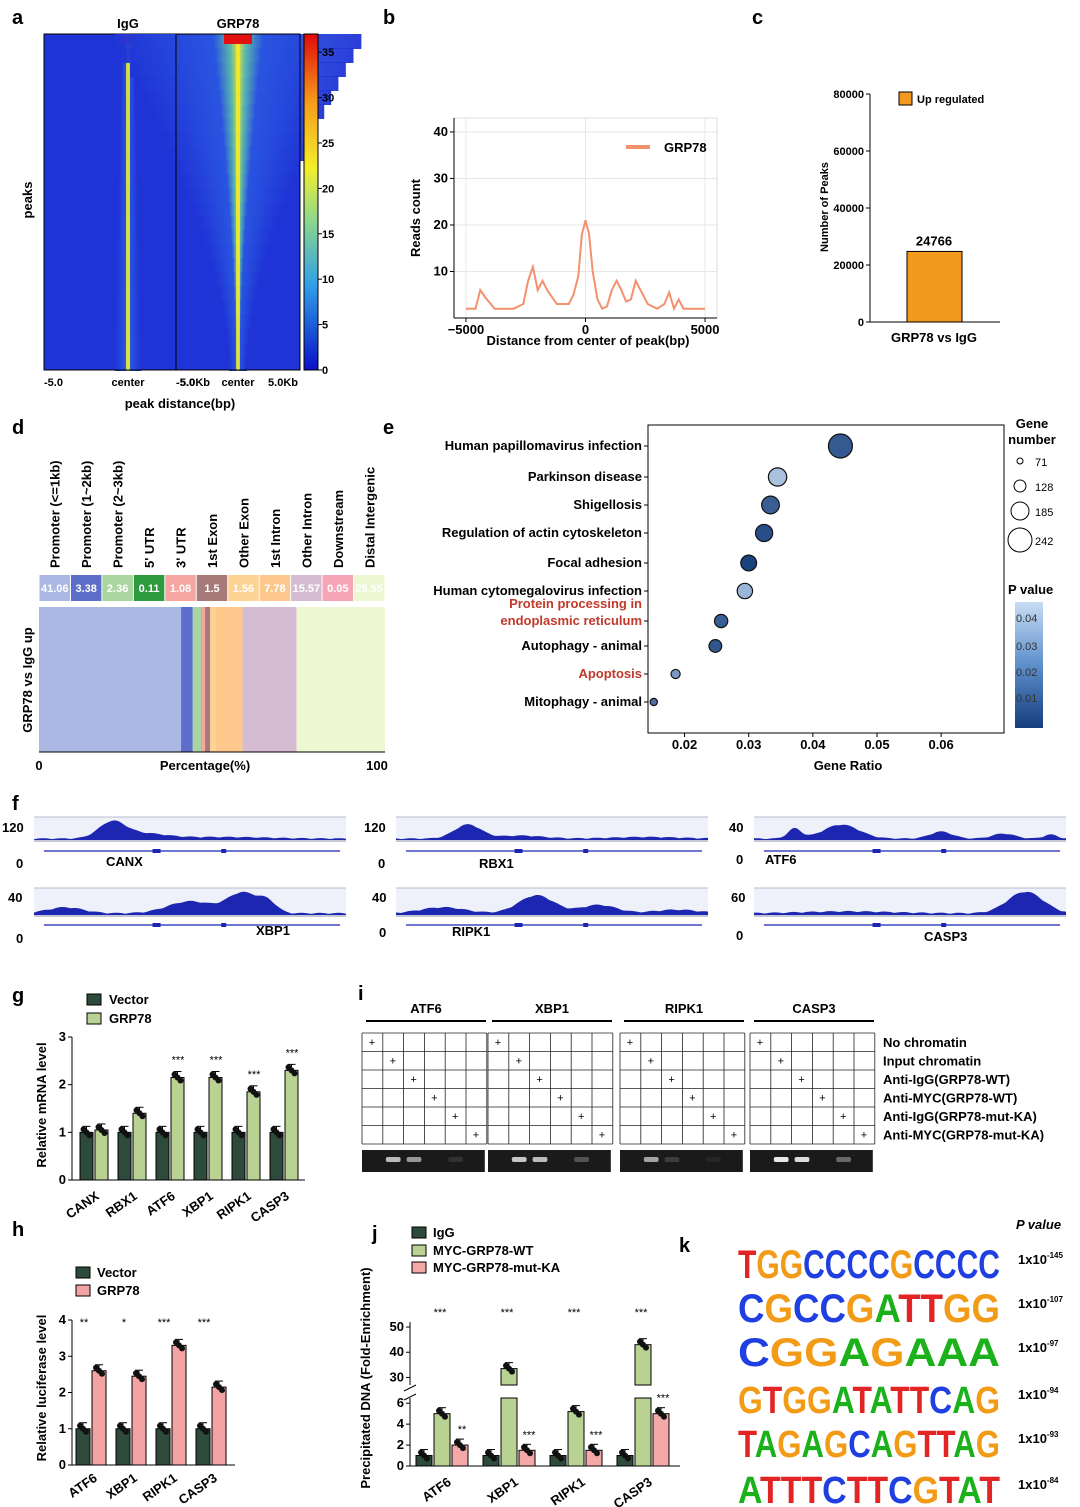  Describe the element at coordinates (328, 280) in the screenshot. I see `colorbar-tick-label: 10` at that location.